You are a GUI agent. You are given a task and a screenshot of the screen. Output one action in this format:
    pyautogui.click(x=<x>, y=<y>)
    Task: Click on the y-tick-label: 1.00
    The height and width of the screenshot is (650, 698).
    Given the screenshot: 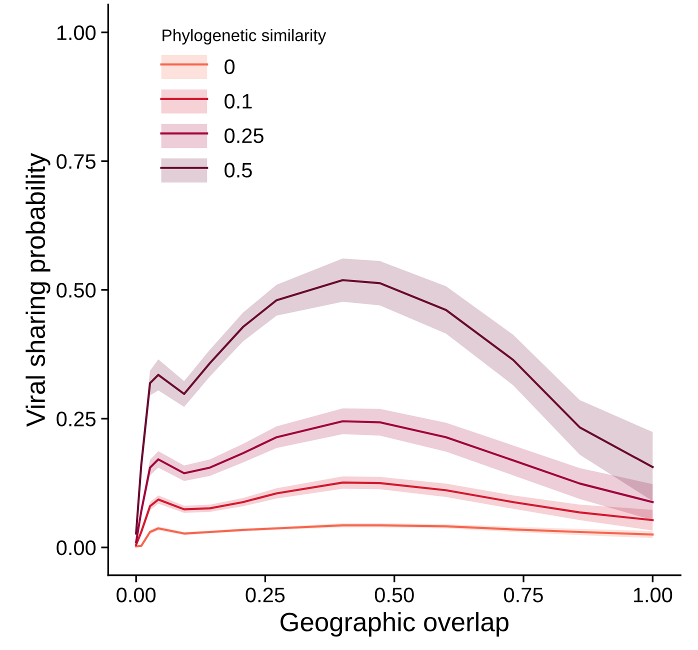 What is the action you would take?
    pyautogui.click(x=76, y=32)
    